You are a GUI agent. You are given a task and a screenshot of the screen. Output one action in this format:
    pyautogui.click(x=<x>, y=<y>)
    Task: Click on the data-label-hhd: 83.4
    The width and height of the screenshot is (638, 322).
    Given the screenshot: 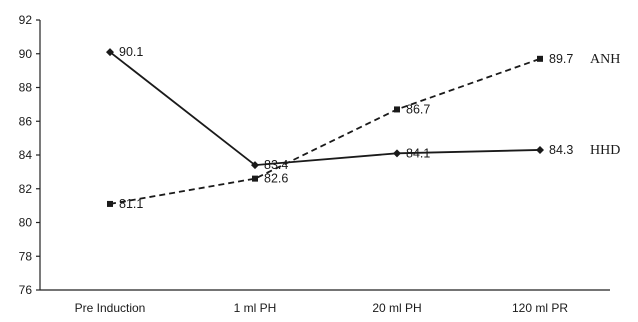 What is the action you would take?
    pyautogui.click(x=276, y=165)
    